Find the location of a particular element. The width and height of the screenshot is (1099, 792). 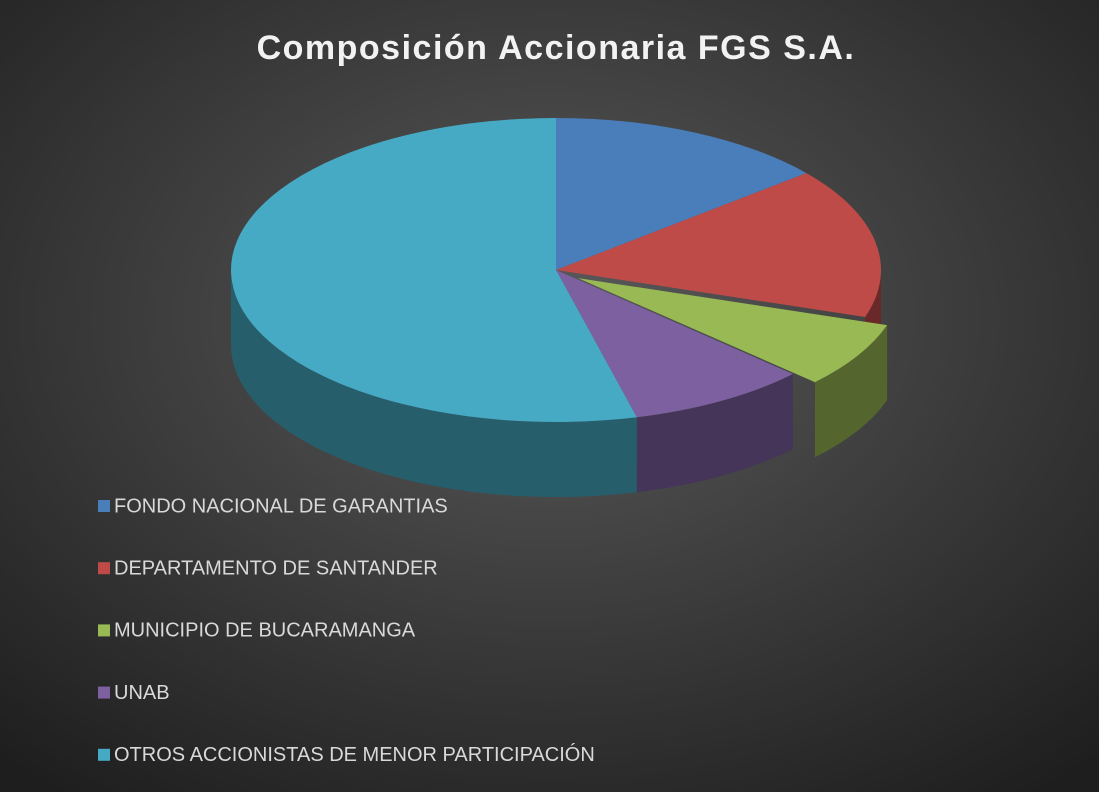

legend-label: DEPARTAMENTO DE SANTANDER is located at coordinates (276, 568).